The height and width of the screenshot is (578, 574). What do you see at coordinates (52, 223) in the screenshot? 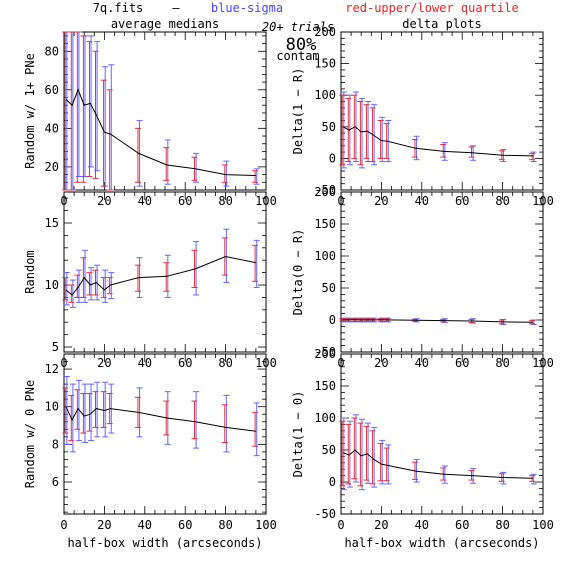
I see `y-tick-label: 15` at bounding box center [52, 223].